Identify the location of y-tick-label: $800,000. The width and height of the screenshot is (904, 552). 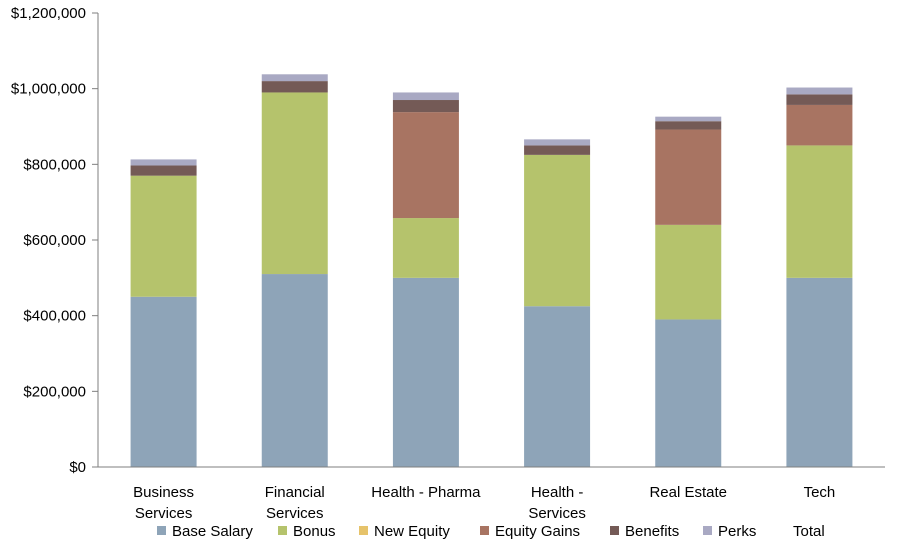
(54, 164).